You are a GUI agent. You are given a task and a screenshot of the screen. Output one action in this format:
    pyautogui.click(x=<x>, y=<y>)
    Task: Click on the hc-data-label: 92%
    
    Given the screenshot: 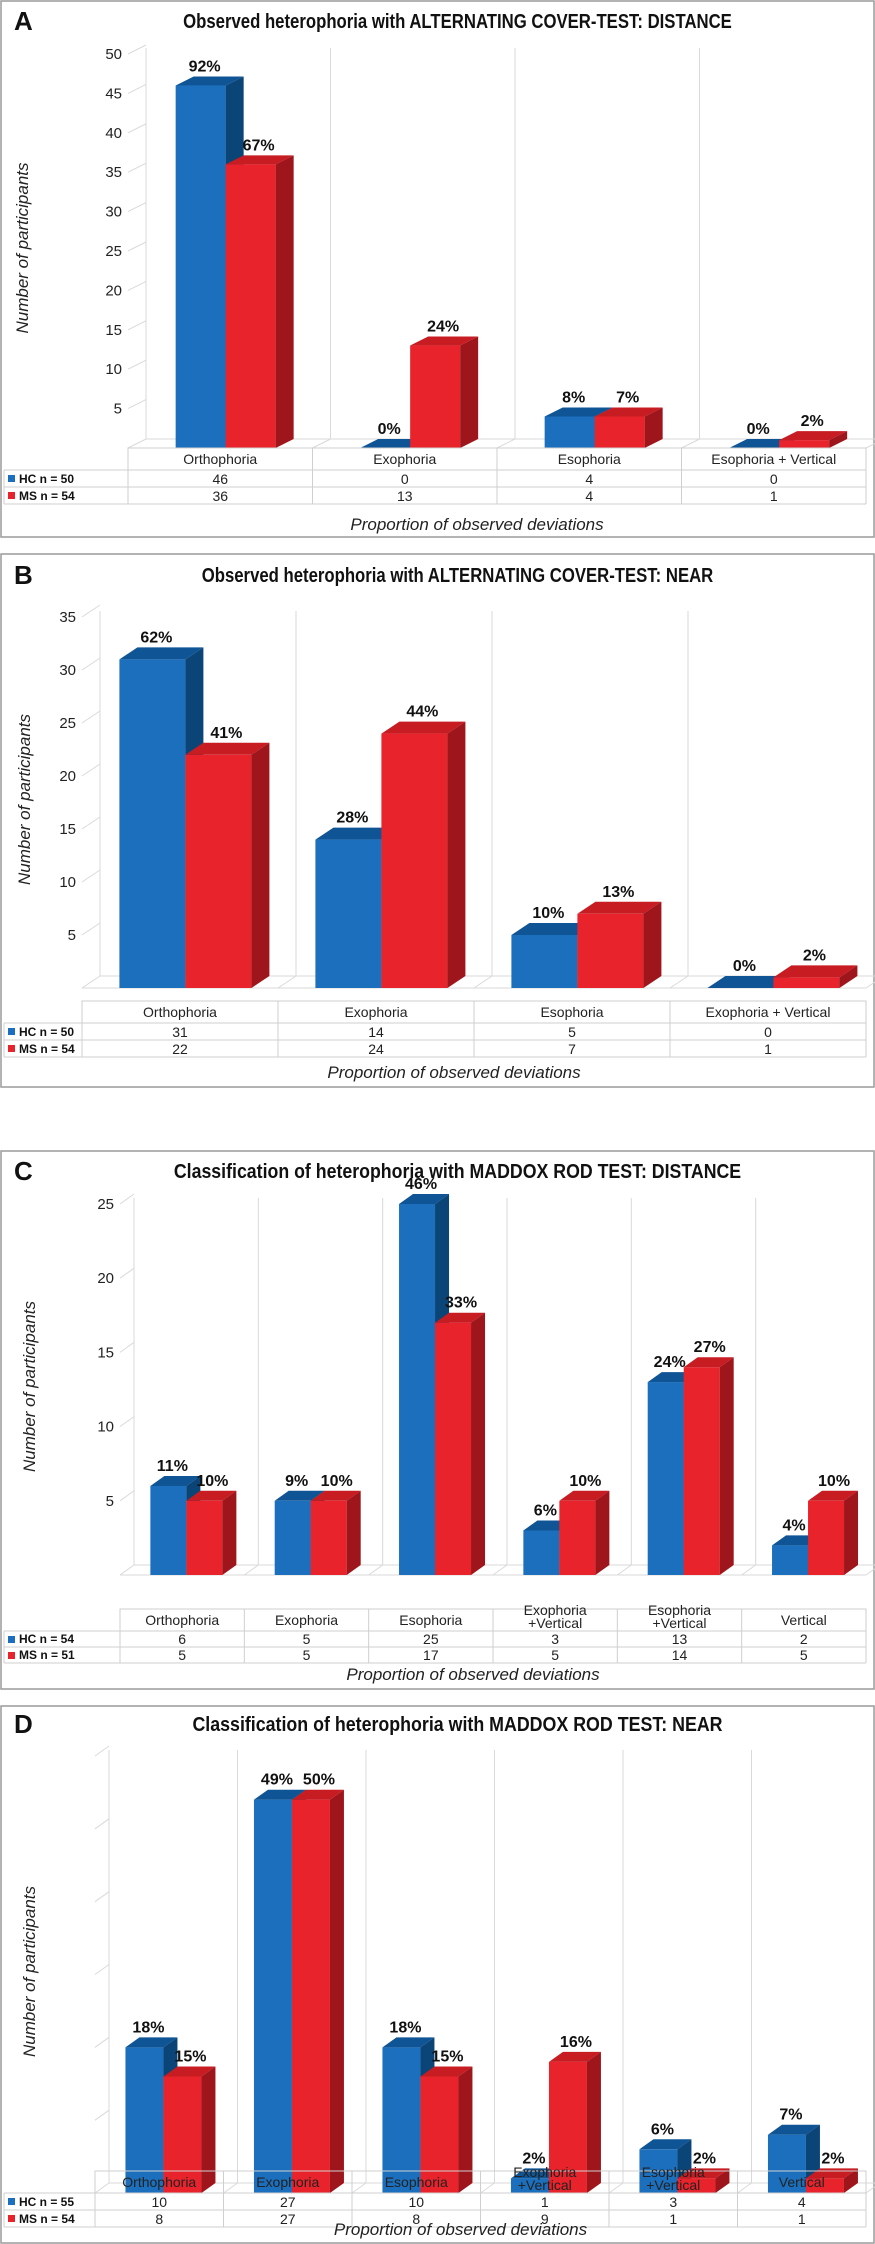 What is the action you would take?
    pyautogui.click(x=205, y=67)
    